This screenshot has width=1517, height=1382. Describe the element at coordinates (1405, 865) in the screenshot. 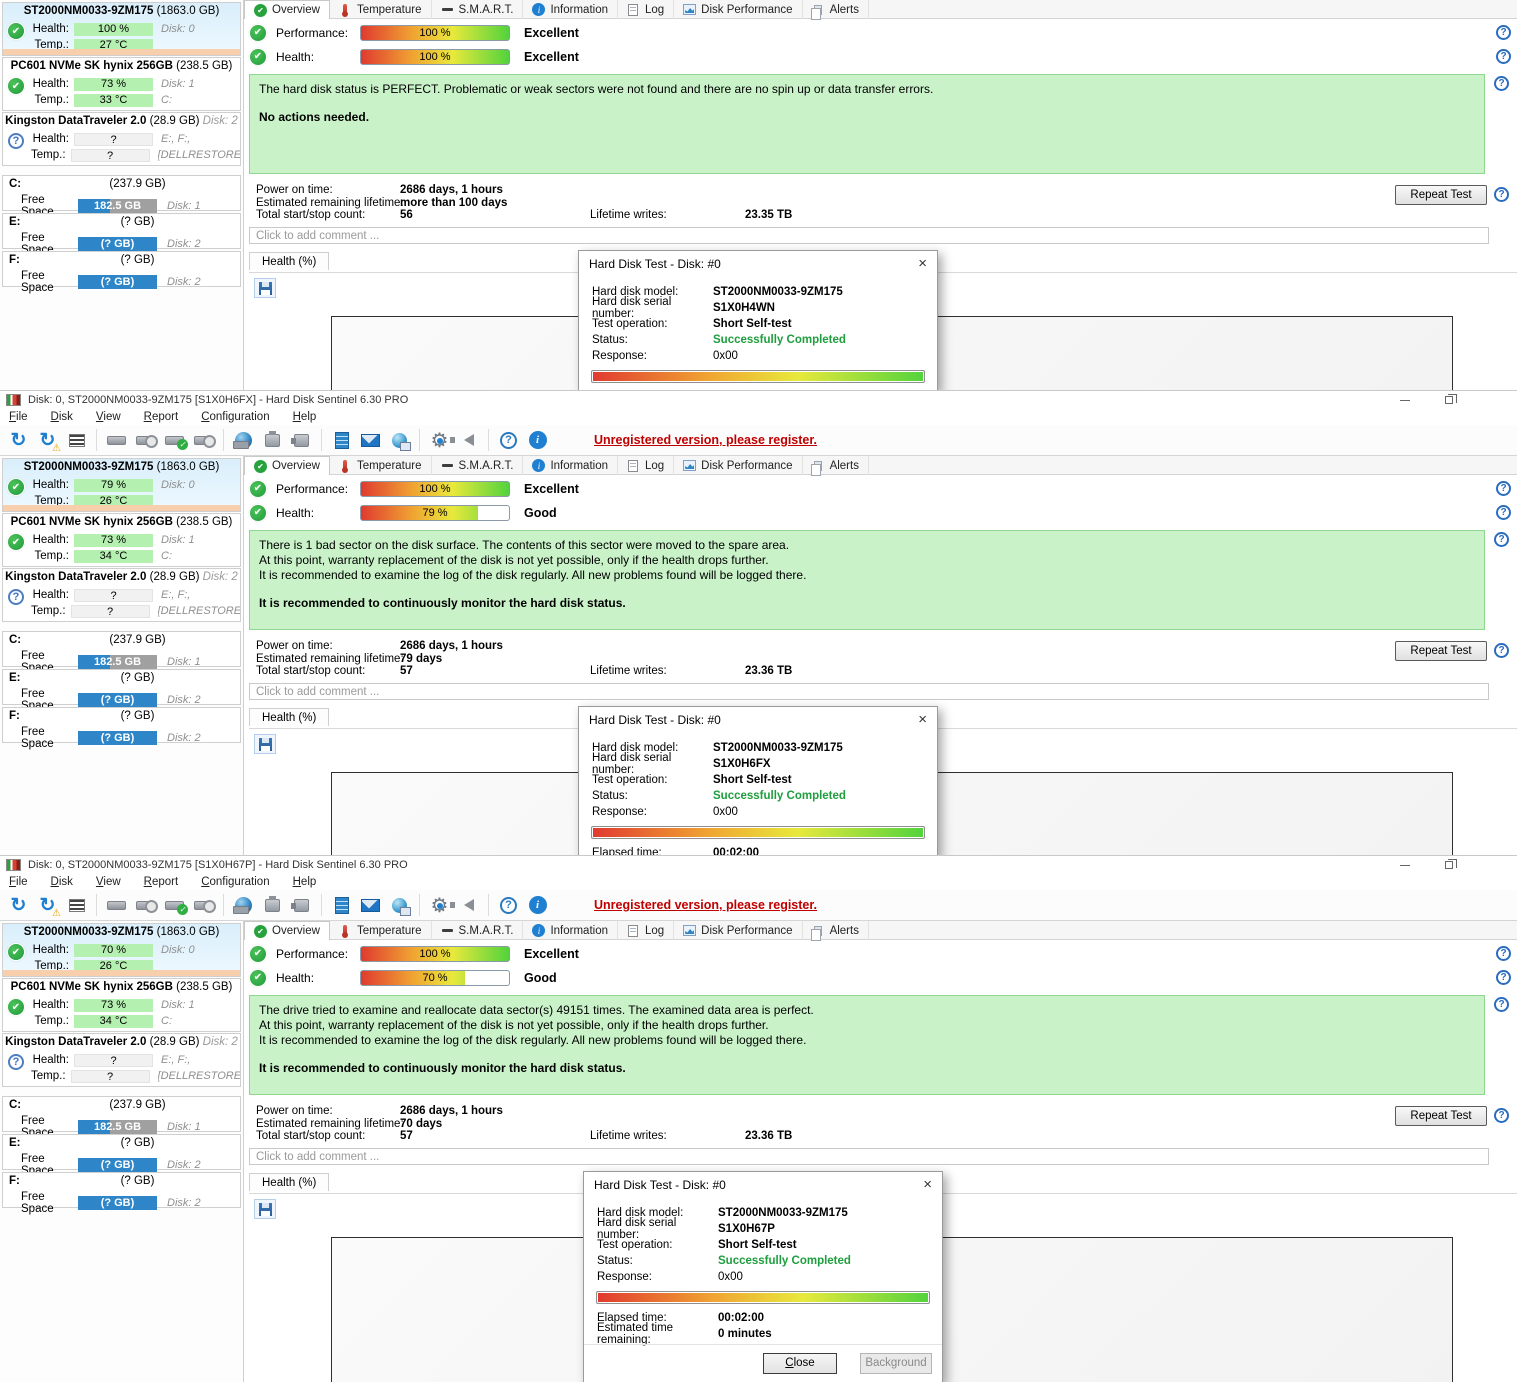

I see `minimize-icon` at that location.